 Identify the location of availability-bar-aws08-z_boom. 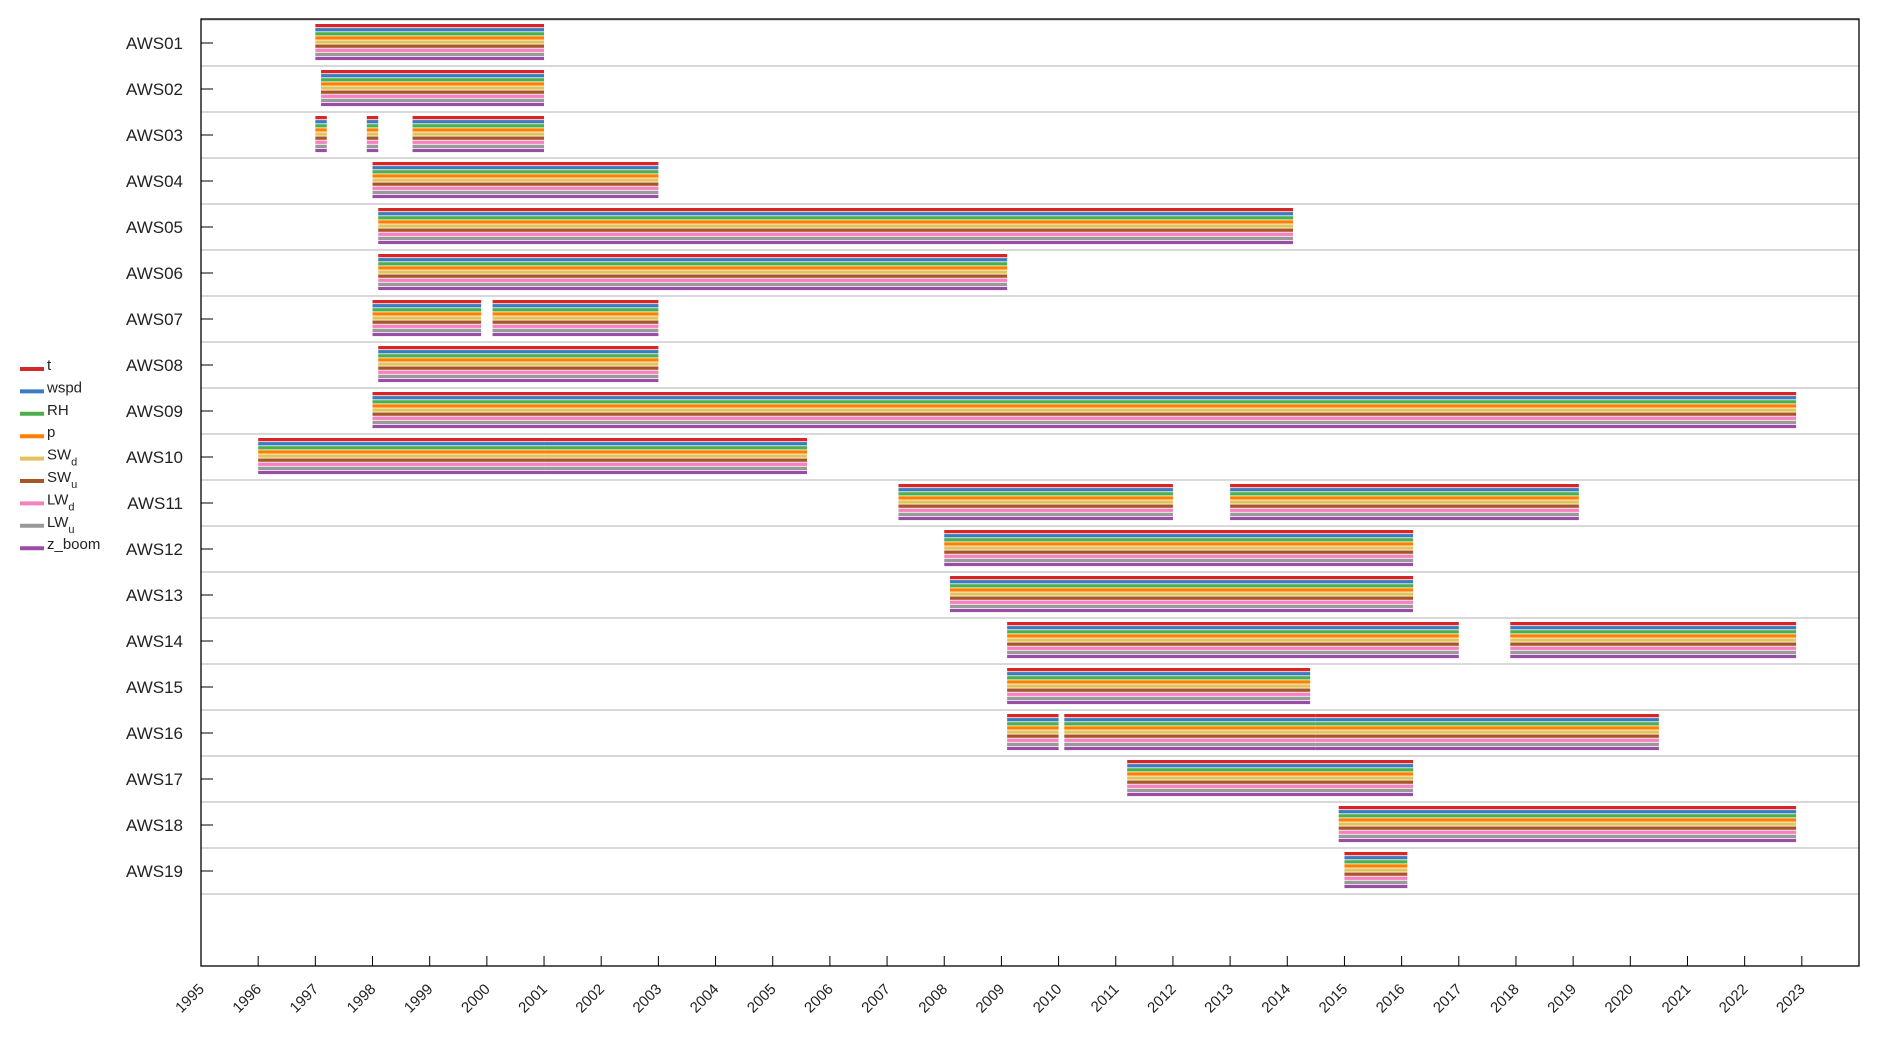
(518, 380).